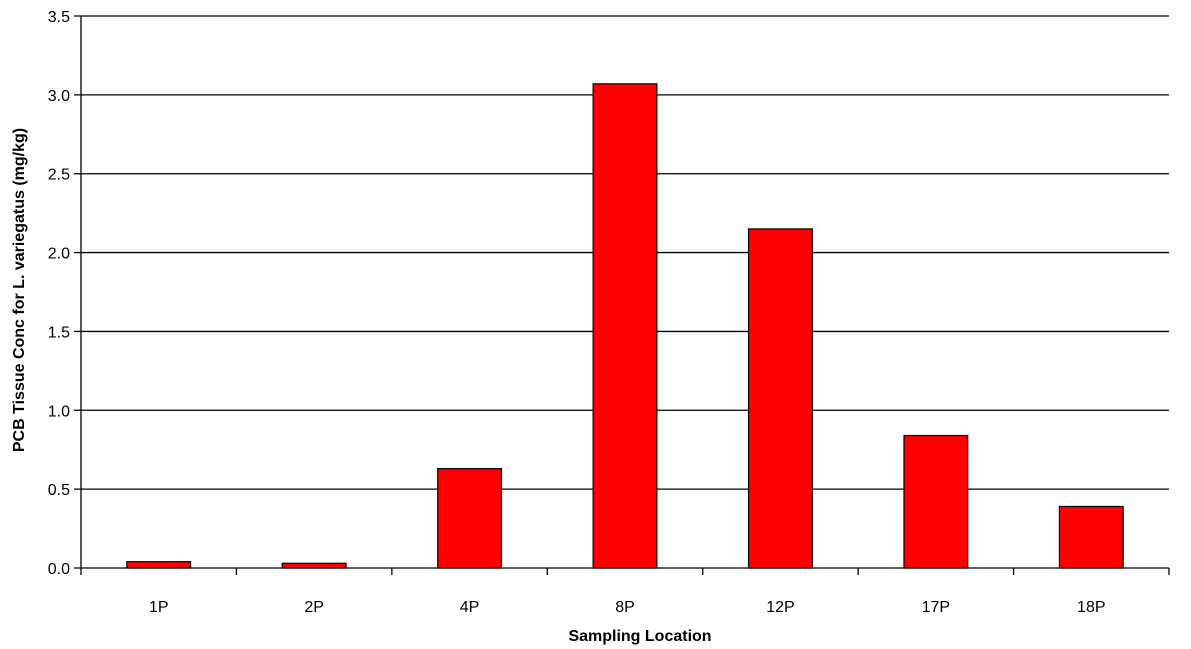  I want to click on x-axis-title: Sampling Location, so click(639, 636).